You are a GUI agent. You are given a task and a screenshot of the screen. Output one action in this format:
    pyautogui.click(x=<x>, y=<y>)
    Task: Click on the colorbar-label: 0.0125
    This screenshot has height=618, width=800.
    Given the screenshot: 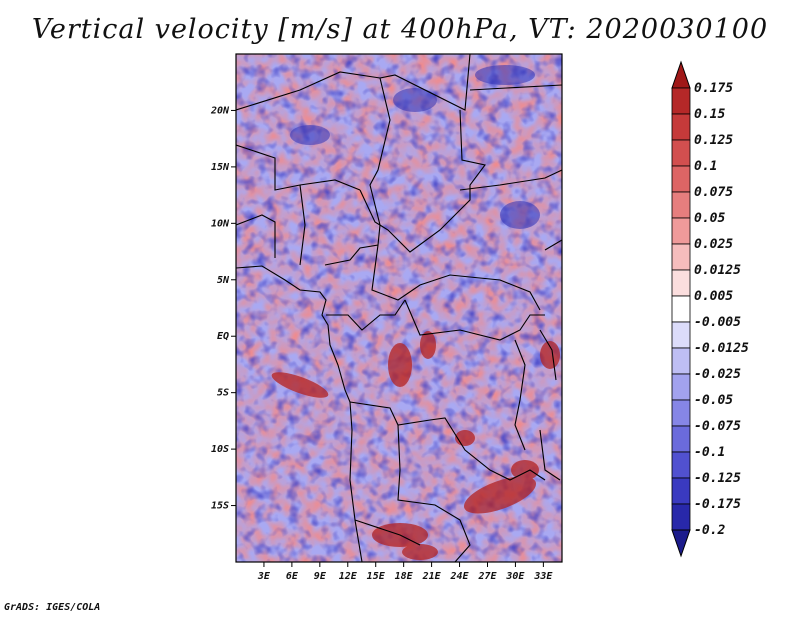 What is the action you would take?
    pyautogui.click(x=717, y=270)
    